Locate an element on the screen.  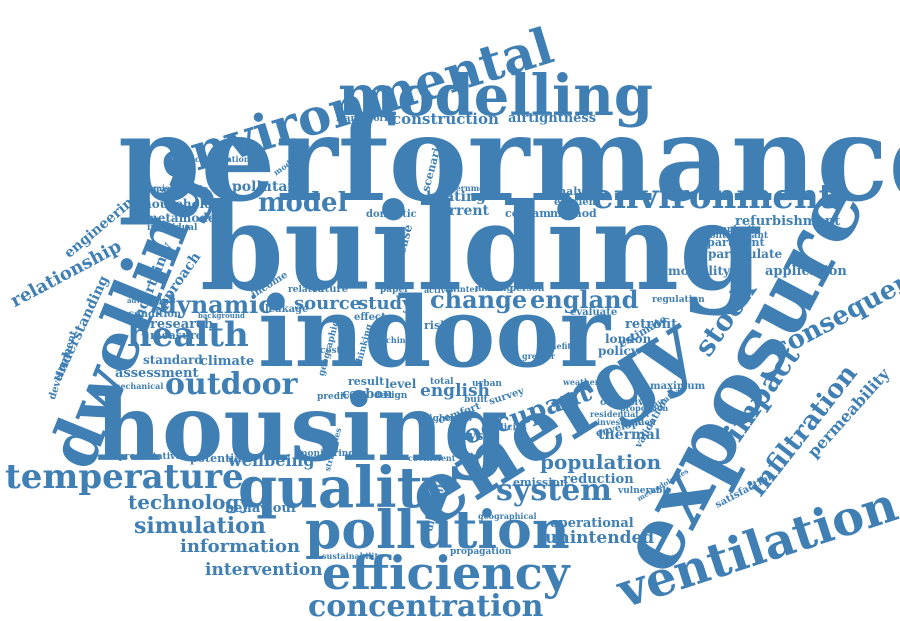
word: english is located at coordinates (455, 391).